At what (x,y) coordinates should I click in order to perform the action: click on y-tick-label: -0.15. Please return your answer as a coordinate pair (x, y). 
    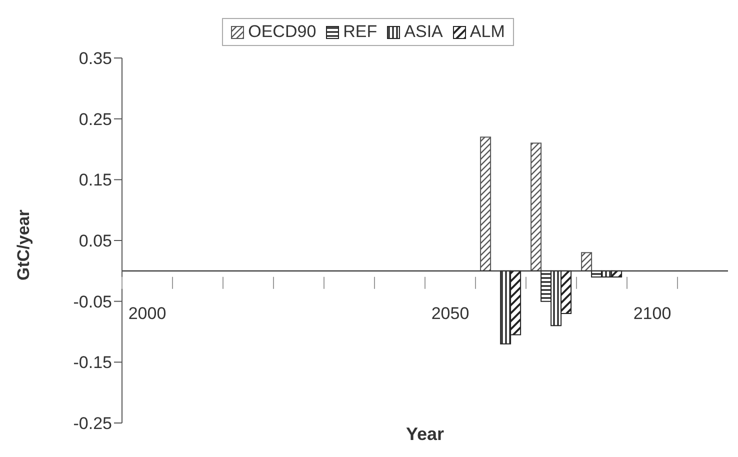
    Looking at the image, I should click on (92, 362).